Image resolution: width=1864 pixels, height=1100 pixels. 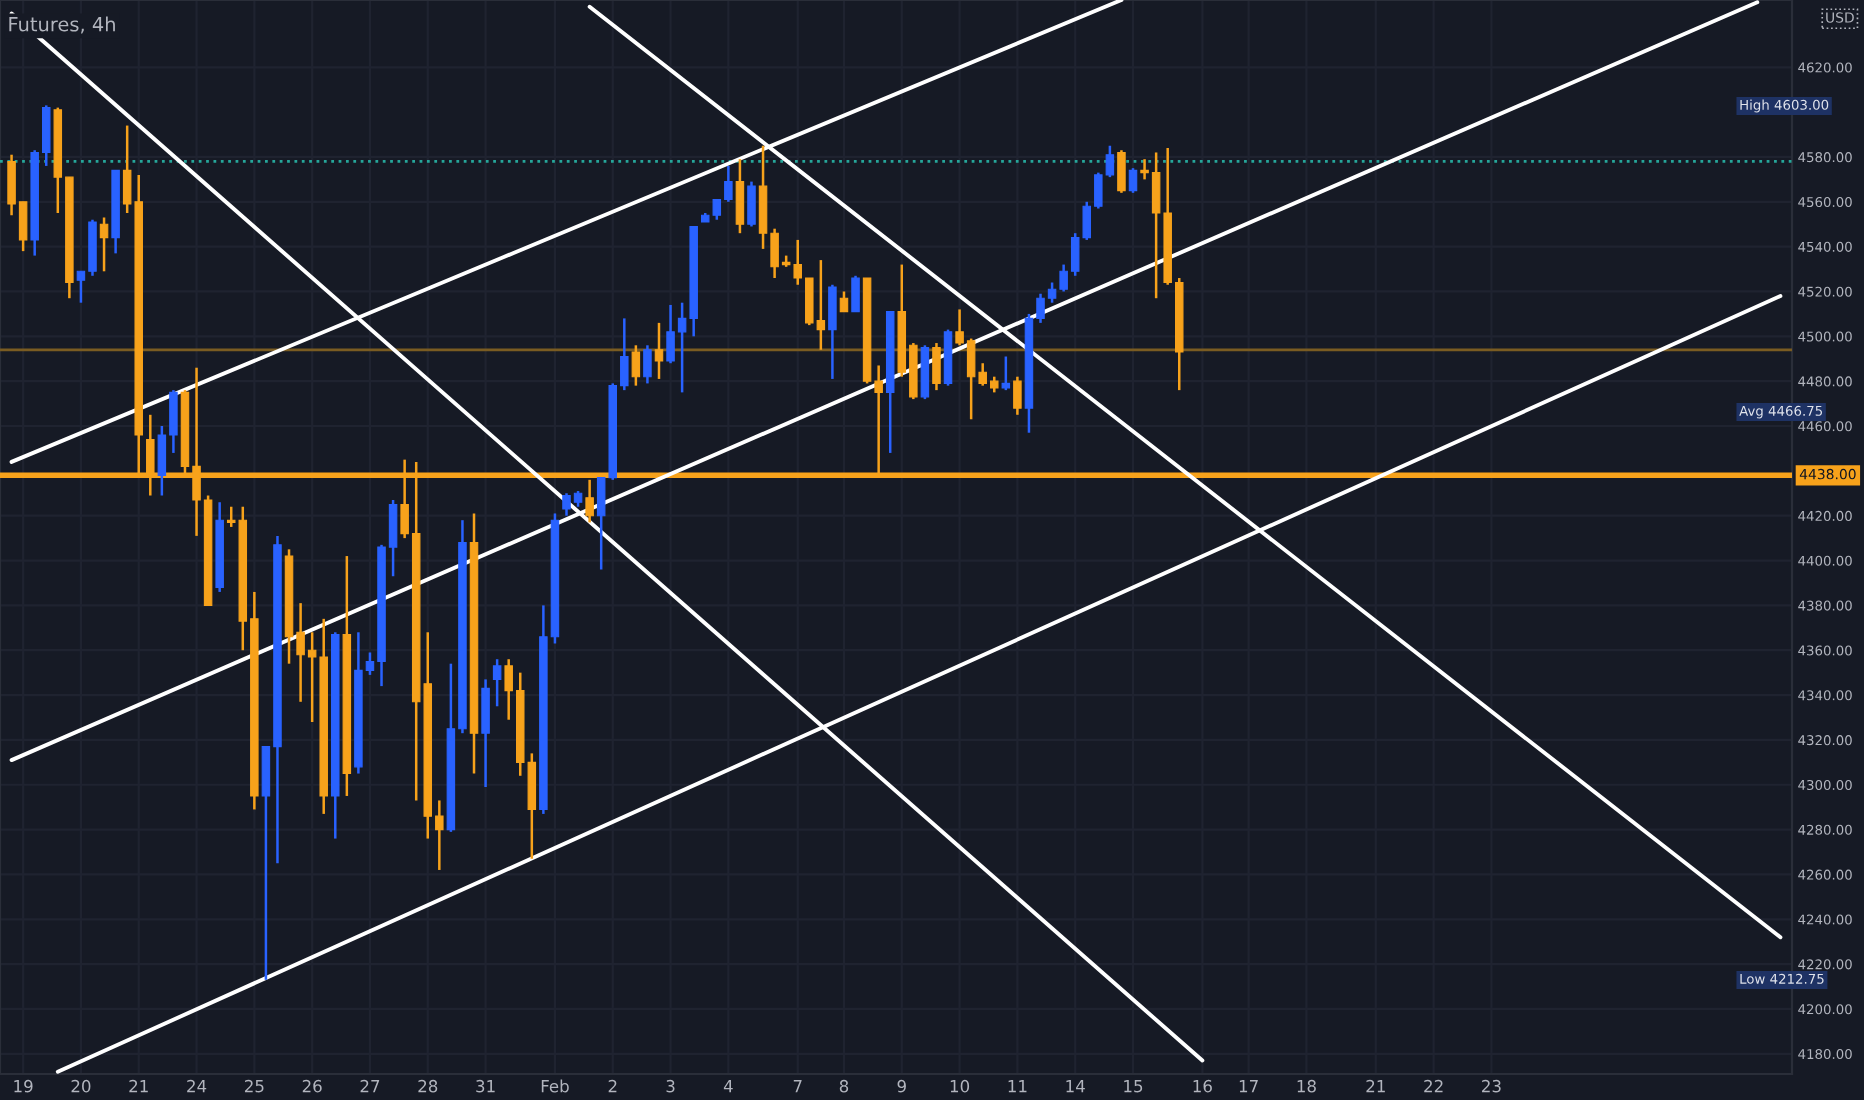 I want to click on x-tick-label: 11, so click(x=1017, y=1086).